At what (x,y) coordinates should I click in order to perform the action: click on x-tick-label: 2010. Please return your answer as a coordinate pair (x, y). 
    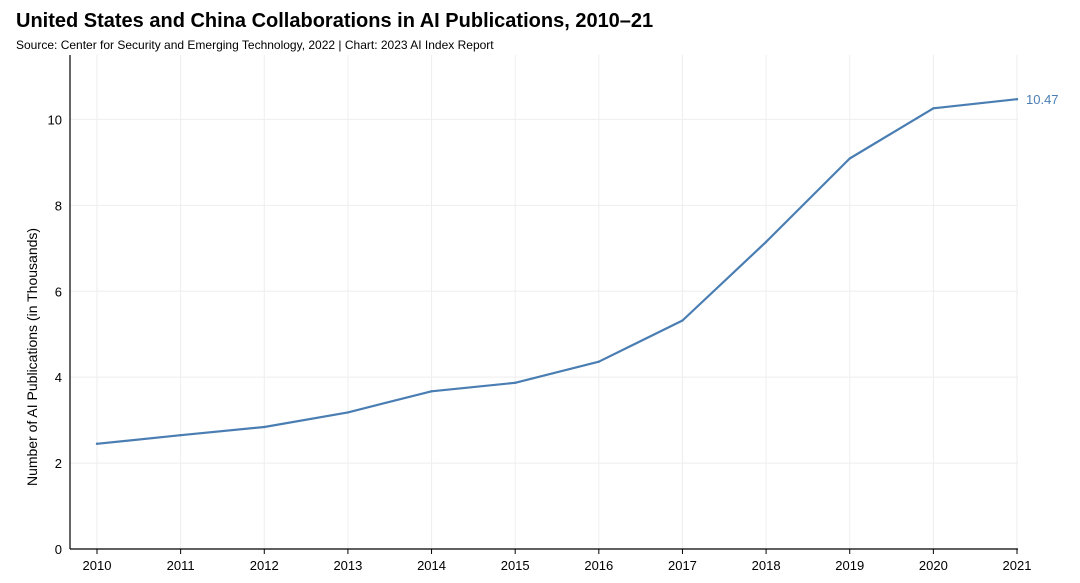
    Looking at the image, I should click on (97, 565).